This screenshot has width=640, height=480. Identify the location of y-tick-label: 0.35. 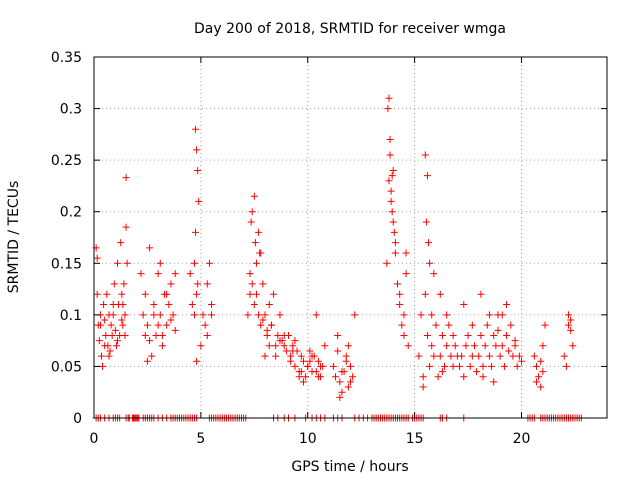
(66, 58).